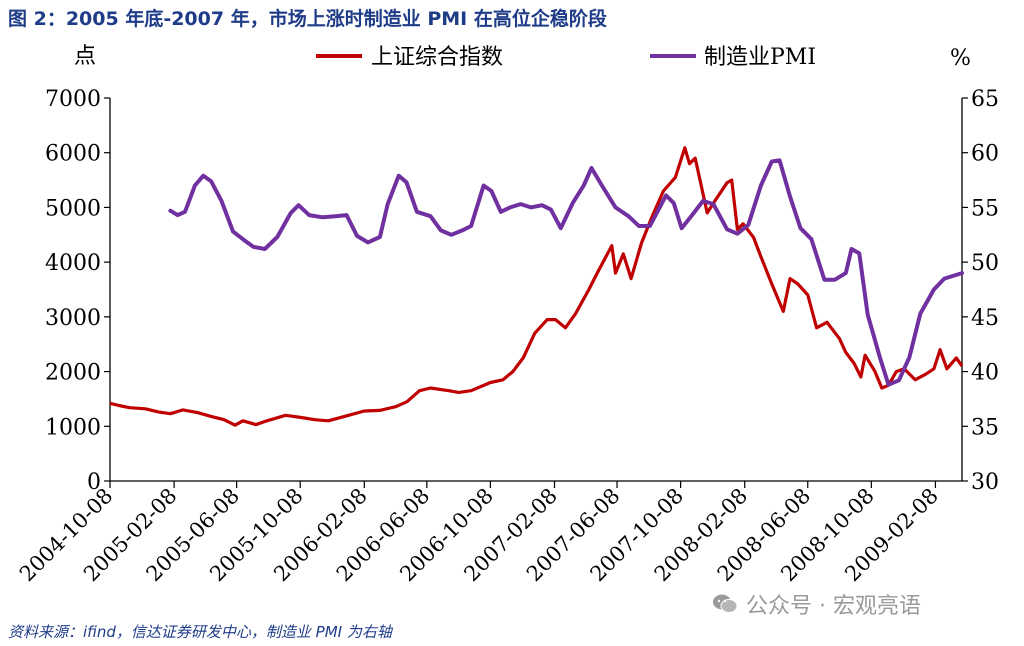  What do you see at coordinates (985, 318) in the screenshot?
I see `right-tick-label: 45` at bounding box center [985, 318].